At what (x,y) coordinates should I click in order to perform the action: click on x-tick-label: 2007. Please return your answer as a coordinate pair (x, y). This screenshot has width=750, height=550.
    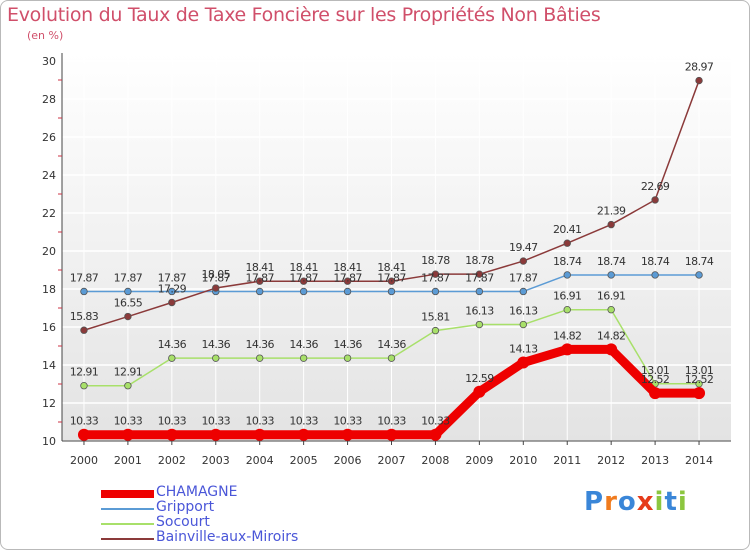
    Looking at the image, I should click on (392, 460).